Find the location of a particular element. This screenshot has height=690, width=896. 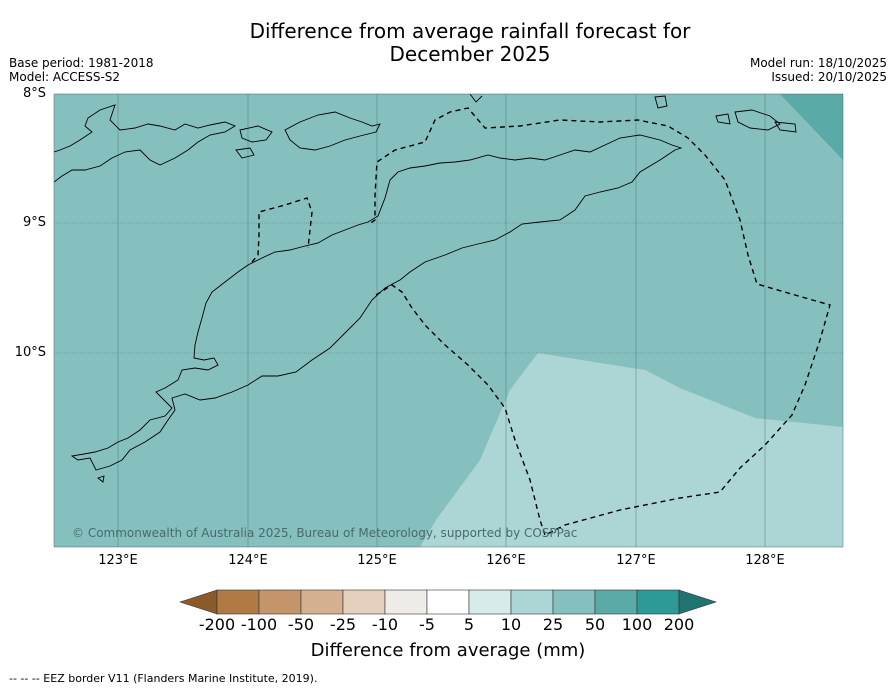

colorbar-tick: 100 is located at coordinates (637, 624).